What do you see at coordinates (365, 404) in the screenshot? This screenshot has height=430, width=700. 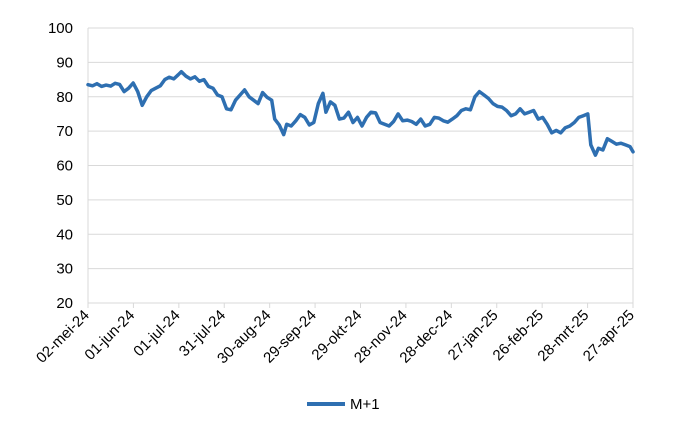 I see `legend-label-m1: M+1` at bounding box center [365, 404].